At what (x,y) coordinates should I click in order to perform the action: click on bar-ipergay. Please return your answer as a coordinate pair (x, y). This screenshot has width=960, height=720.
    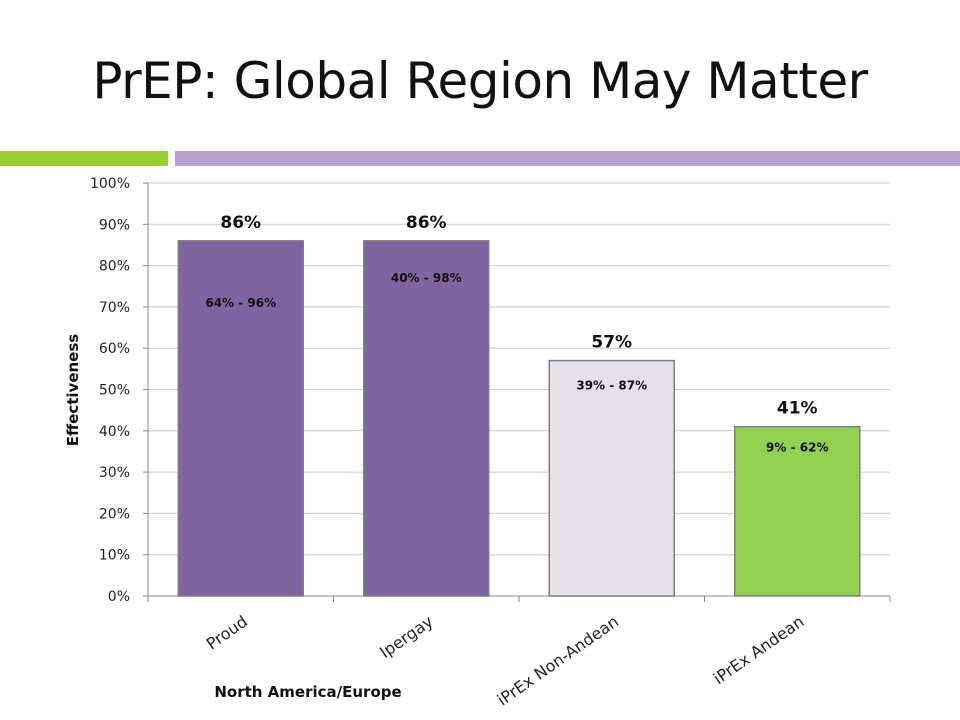
    Looking at the image, I should click on (426, 418).